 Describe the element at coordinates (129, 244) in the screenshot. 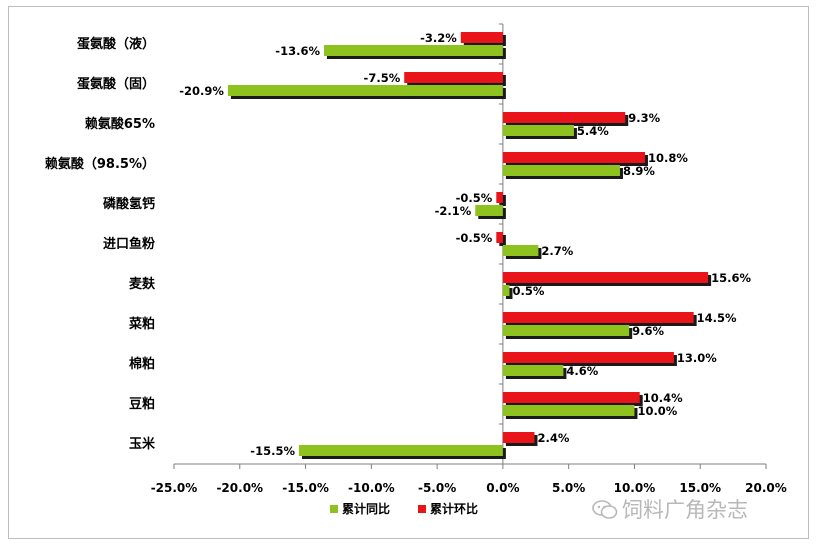

I see `category-label: 进口鱼粉` at that location.